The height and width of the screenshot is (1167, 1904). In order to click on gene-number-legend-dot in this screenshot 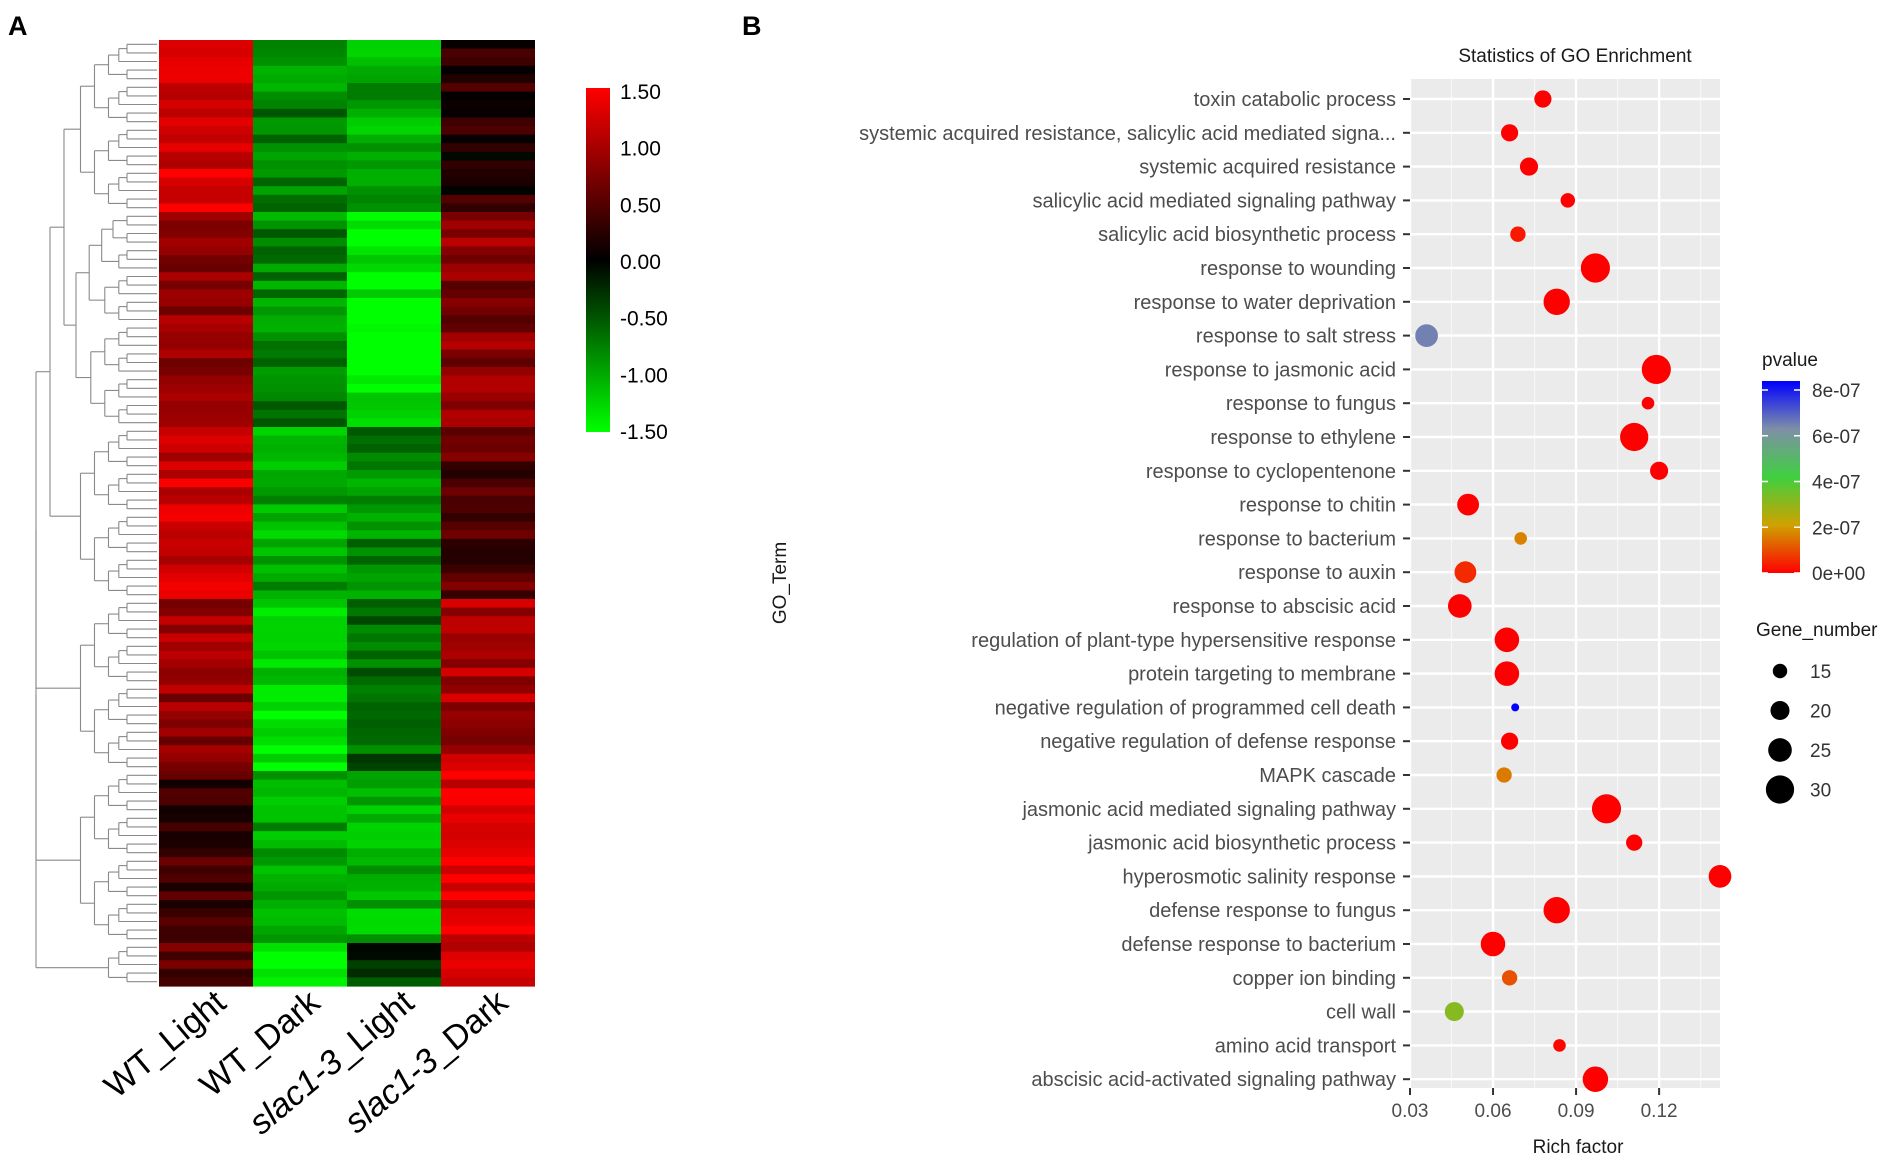, I will do `click(1780, 671)`.